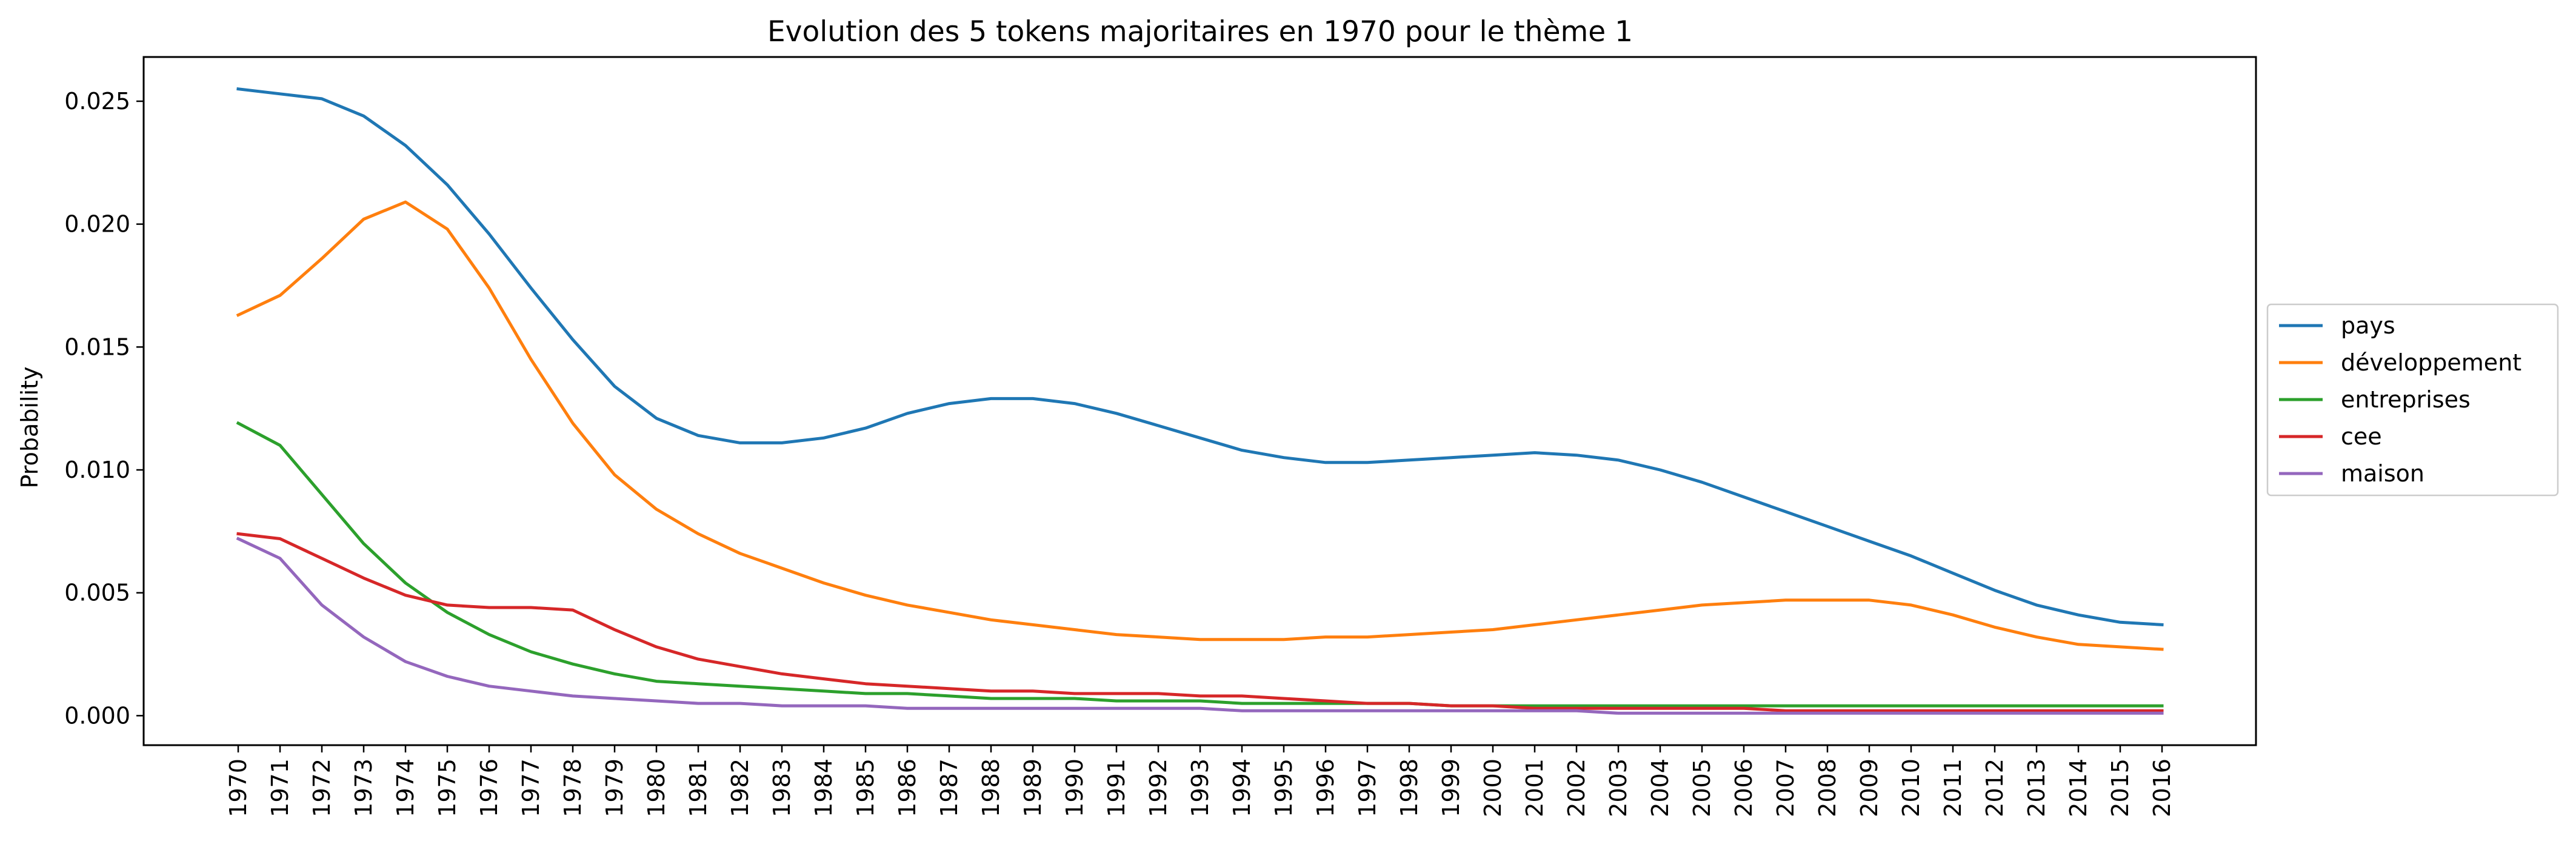 The image size is (2576, 844). What do you see at coordinates (97, 346) in the screenshot?
I see `y-tick-label: 0.015` at bounding box center [97, 346].